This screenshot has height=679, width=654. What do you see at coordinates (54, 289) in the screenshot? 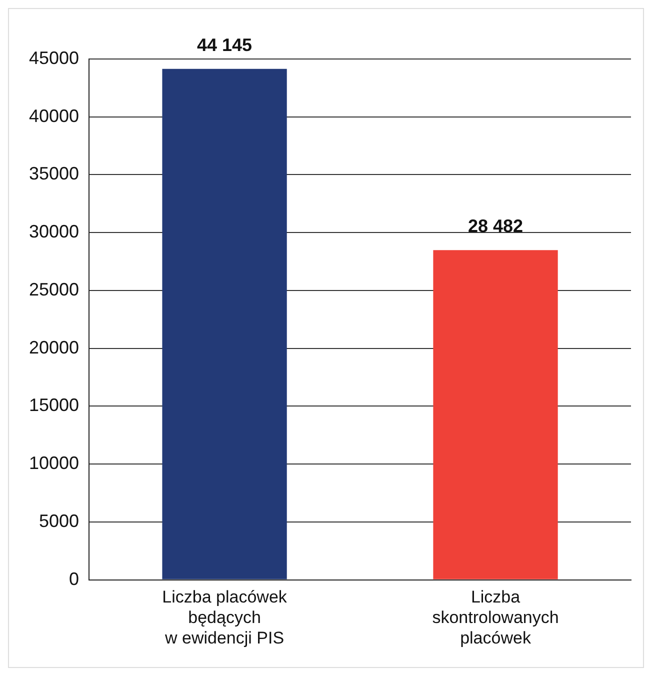
I see `y-tick-label: 25000` at bounding box center [54, 289].